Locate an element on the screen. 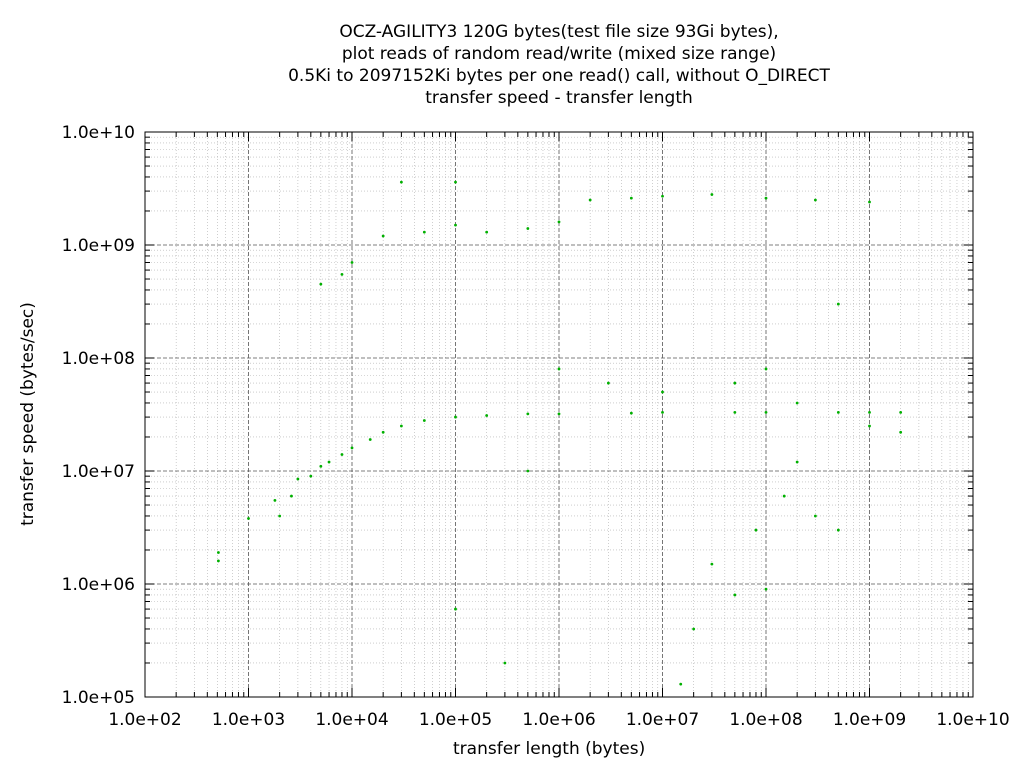  x-tick-label: 1.0e+10 is located at coordinates (972, 720).